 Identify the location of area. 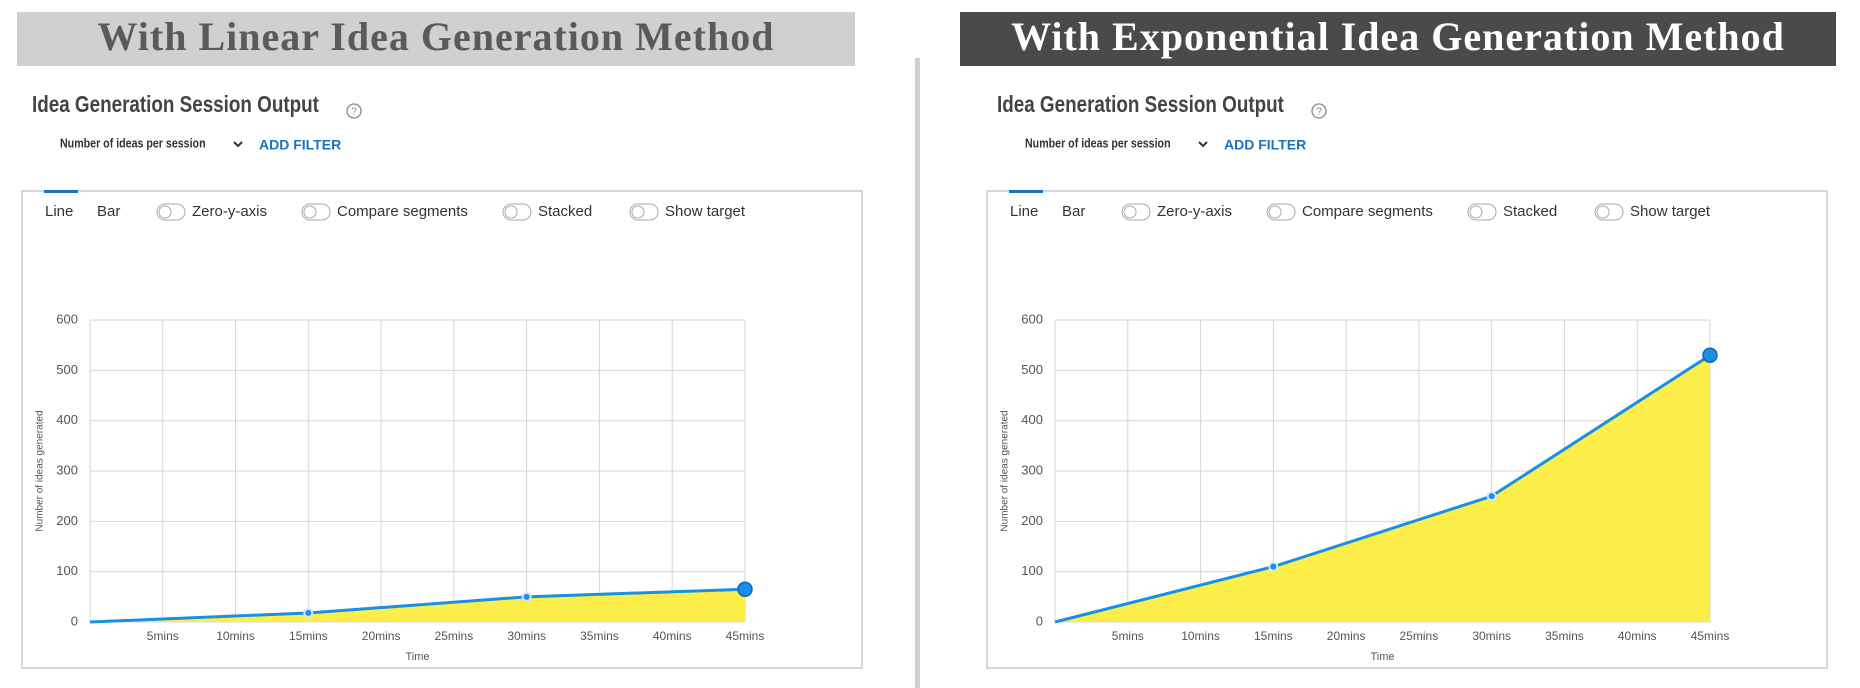
(1382, 488).